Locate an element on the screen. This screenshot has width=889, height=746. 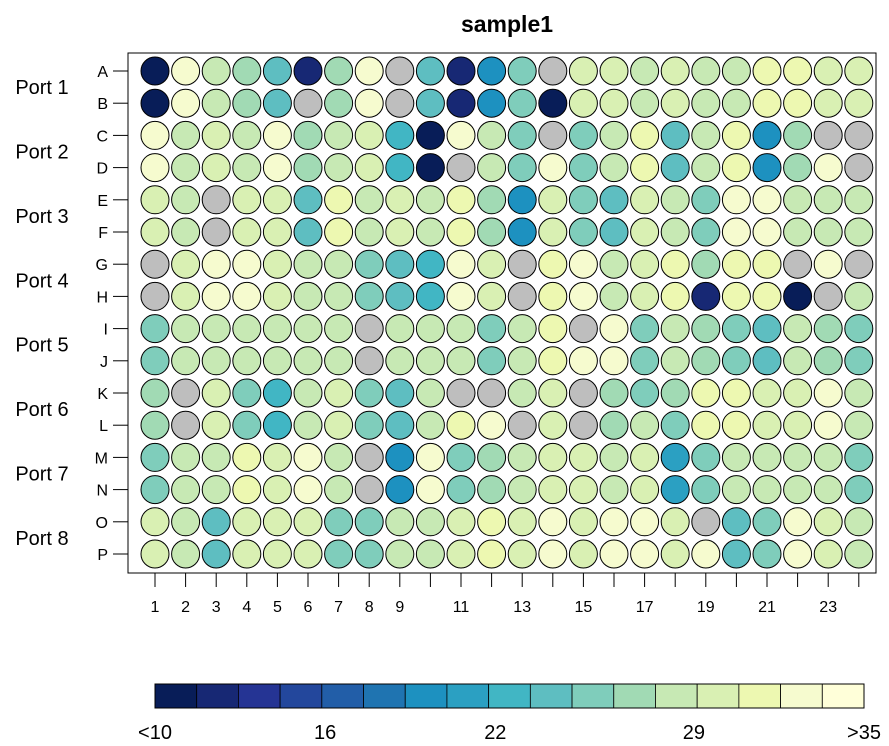
well-C12 is located at coordinates (492, 135).